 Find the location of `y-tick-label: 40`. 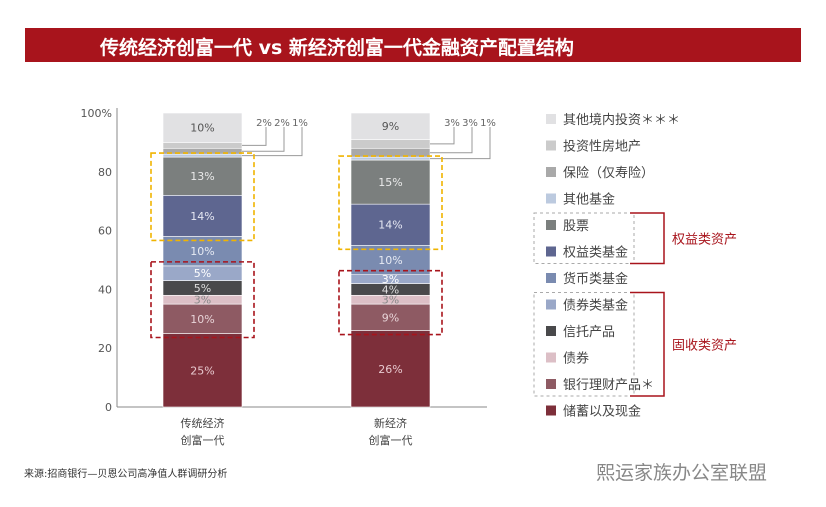

y-tick-label: 40 is located at coordinates (105, 289).